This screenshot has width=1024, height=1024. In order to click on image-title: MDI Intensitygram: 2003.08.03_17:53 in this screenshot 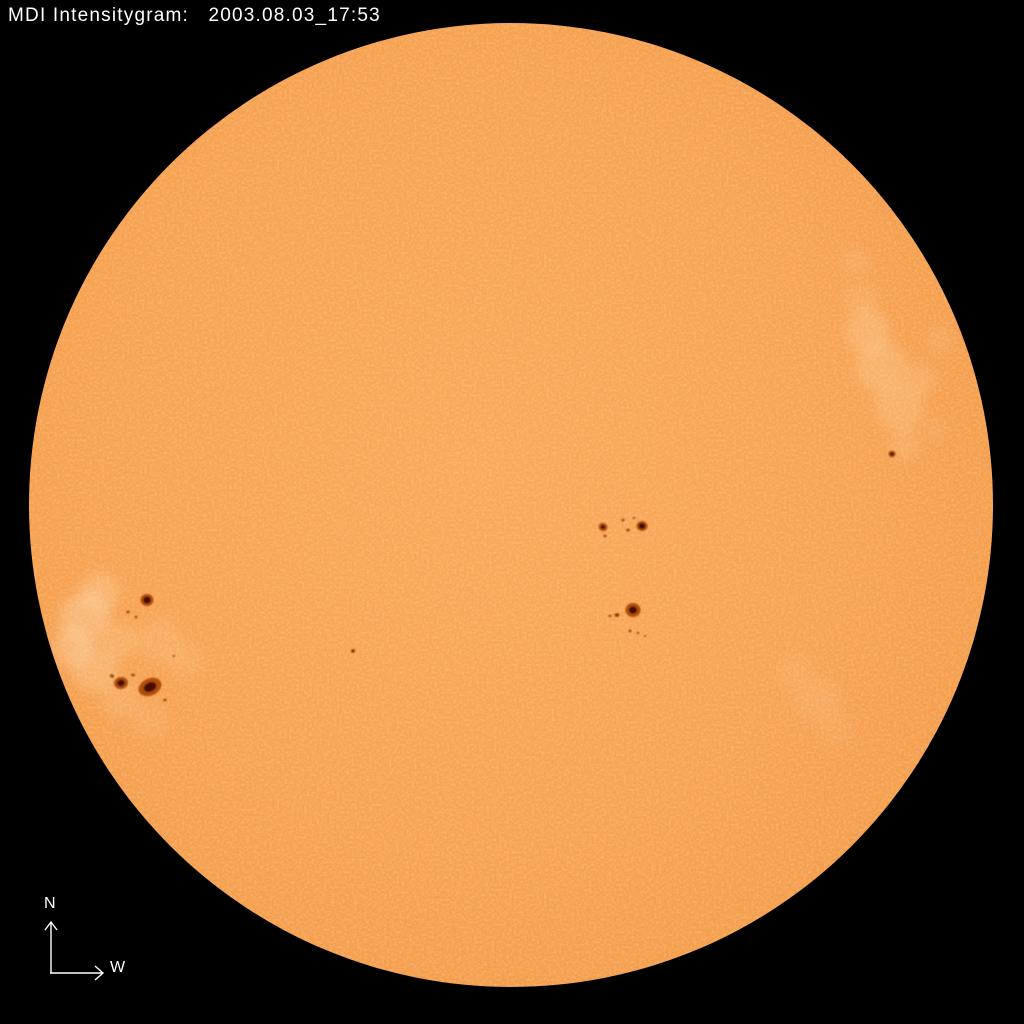, I will do `click(194, 15)`.